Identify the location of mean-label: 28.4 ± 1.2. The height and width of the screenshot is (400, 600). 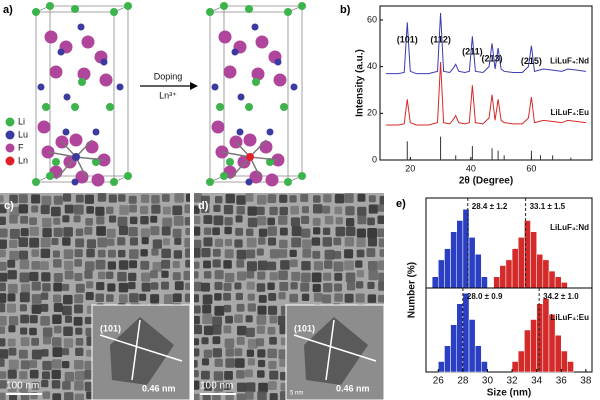
(490, 206).